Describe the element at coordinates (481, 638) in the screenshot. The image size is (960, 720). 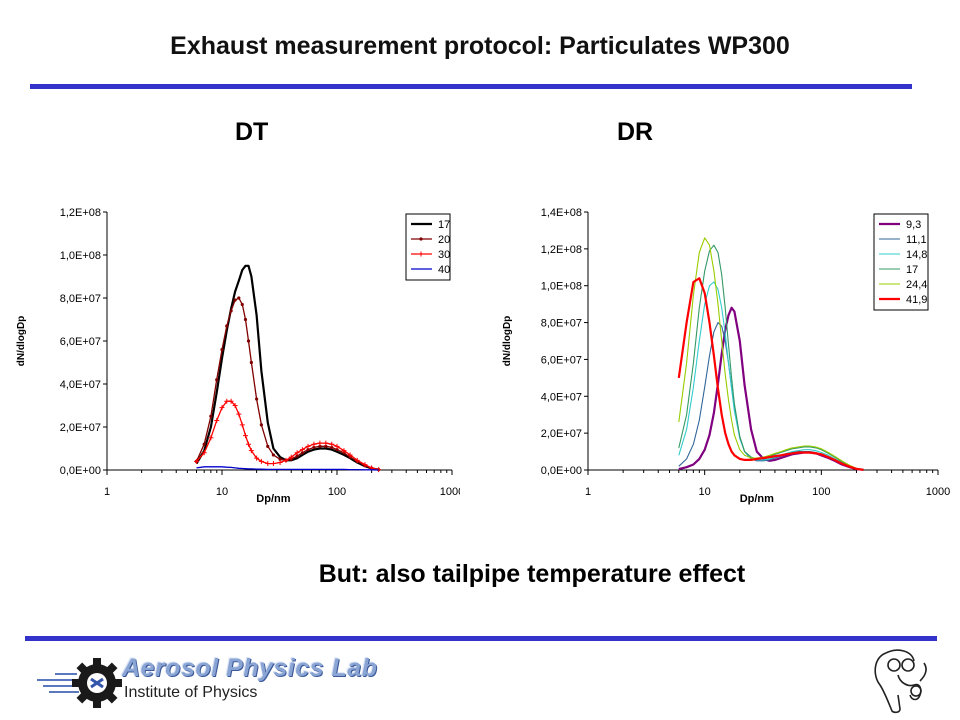
I see `bottom-divider` at that location.